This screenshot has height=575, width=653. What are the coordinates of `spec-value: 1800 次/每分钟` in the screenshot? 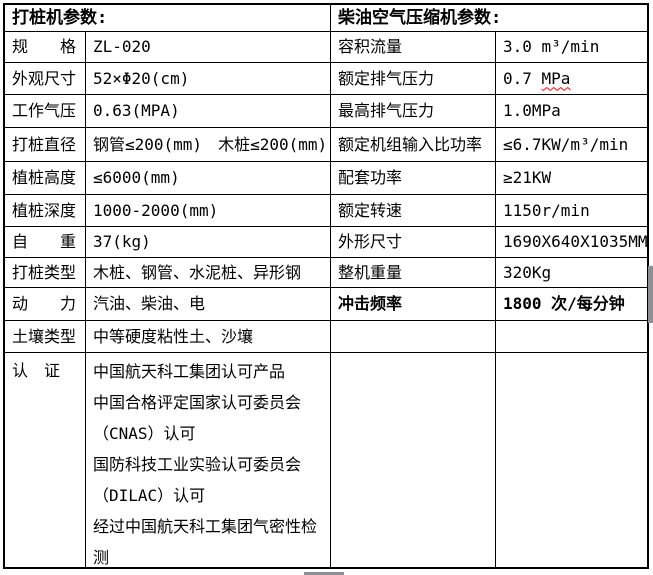 It's located at (571, 304).